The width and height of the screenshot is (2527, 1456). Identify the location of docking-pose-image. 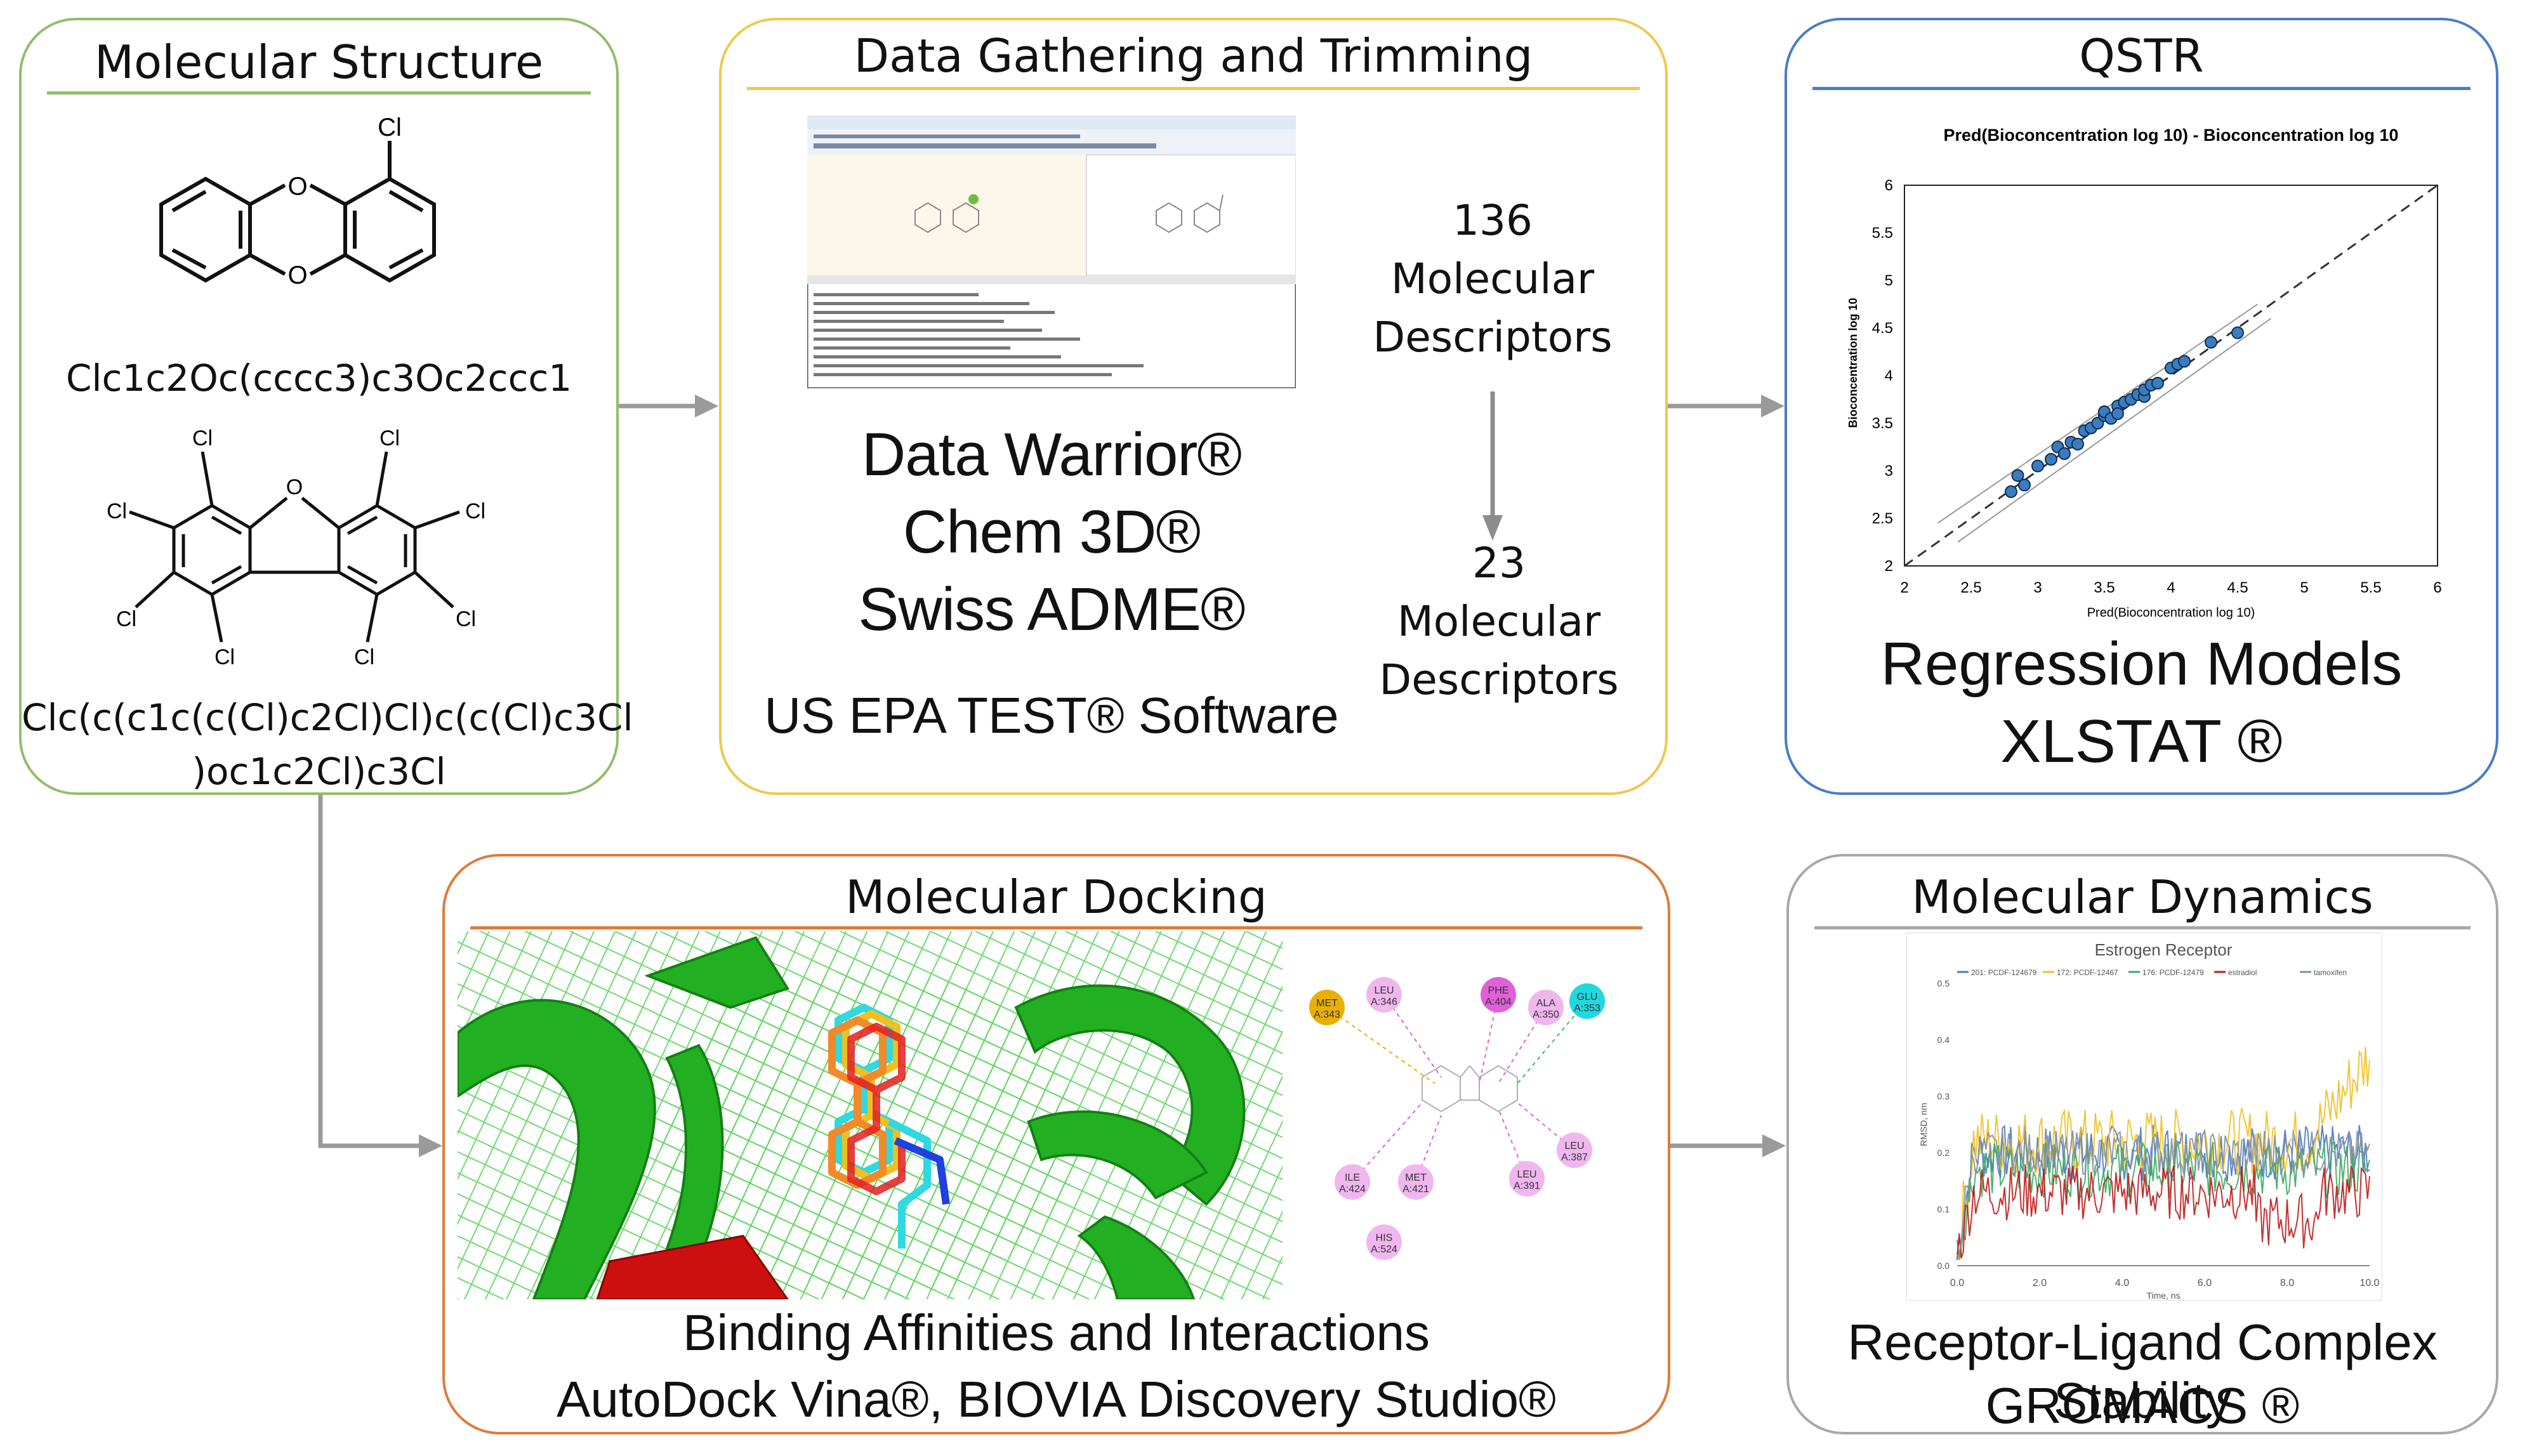
(870, 1115).